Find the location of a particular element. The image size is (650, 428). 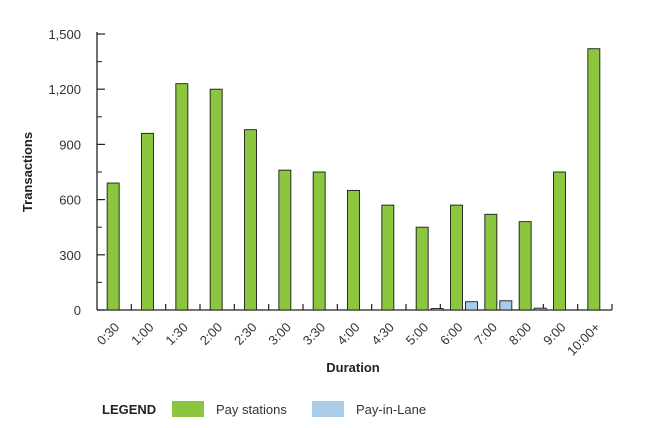

legend-swatch-pay-in-lane is located at coordinates (328, 409).